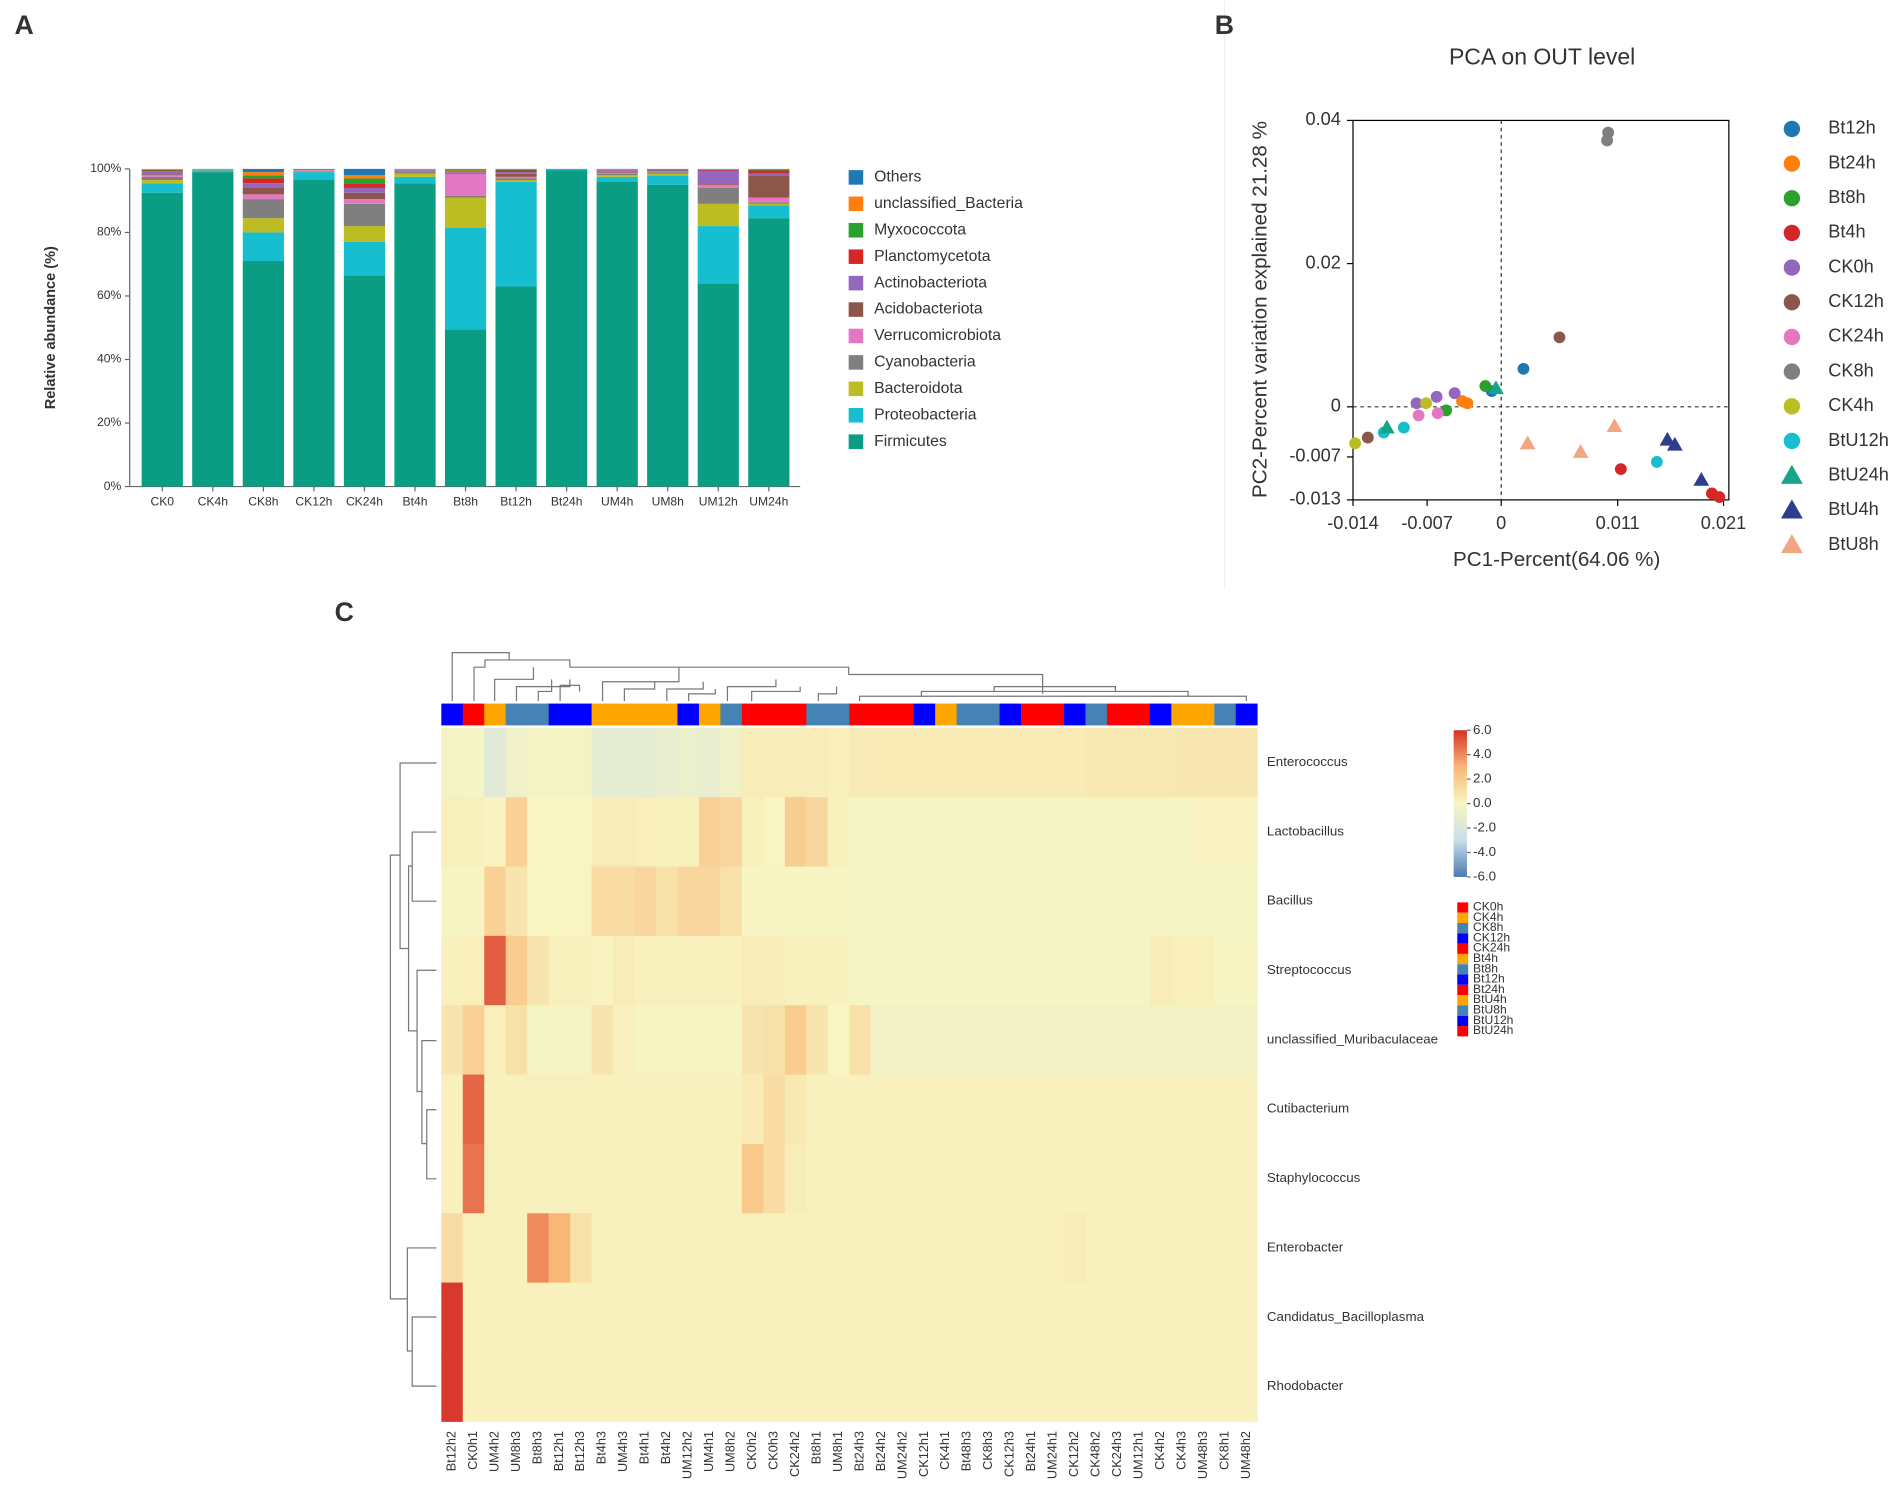 The height and width of the screenshot is (1492, 1901). Describe the element at coordinates (665, 1447) in the screenshot. I see `column-label: Bt4h2` at that location.